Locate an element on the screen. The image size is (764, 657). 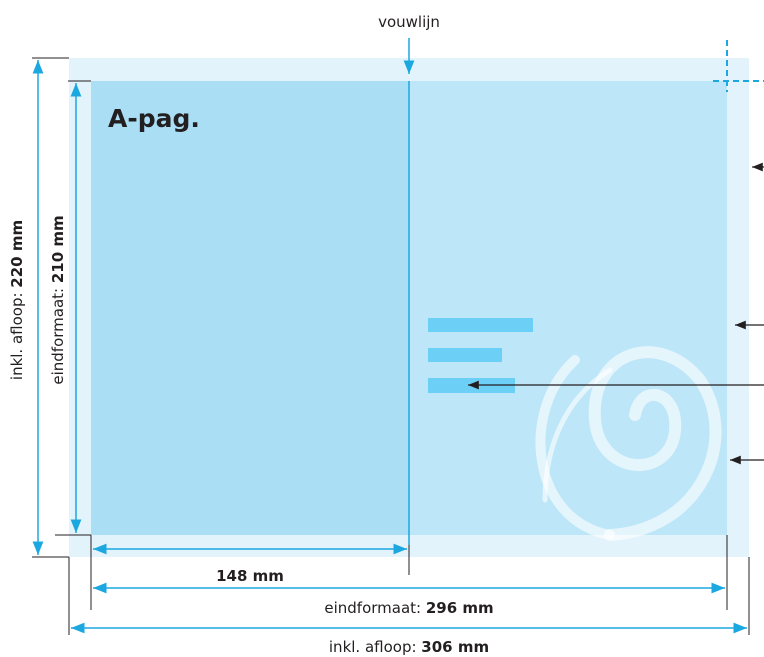
fold-label: vouwlijn is located at coordinates (409, 22).